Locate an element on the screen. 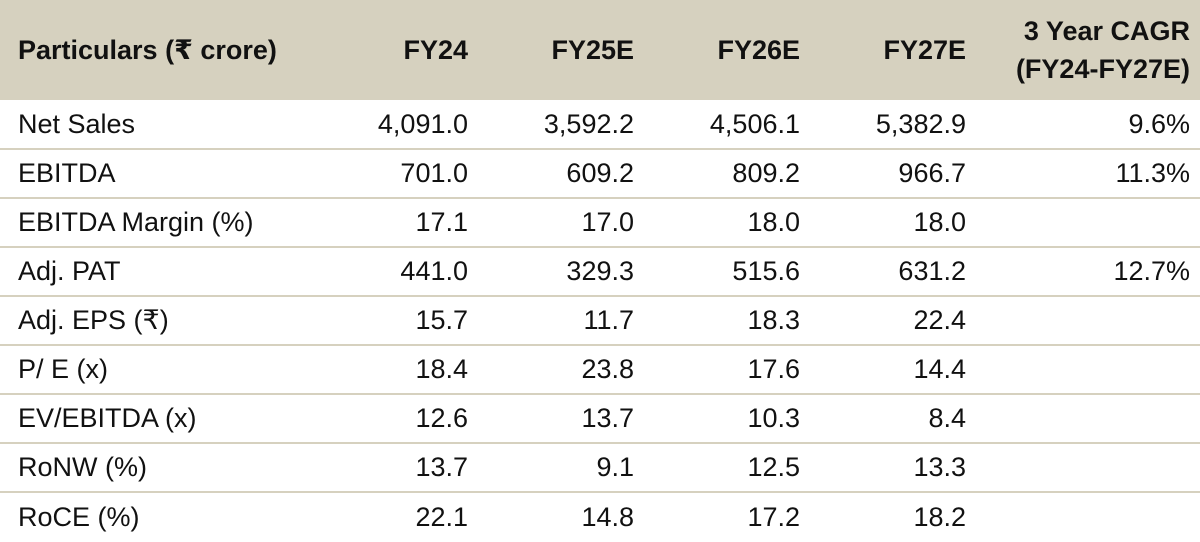 Image resolution: width=1200 pixels, height=542 pixels. cell-fy27e: 8.4 is located at coordinates (947, 418).